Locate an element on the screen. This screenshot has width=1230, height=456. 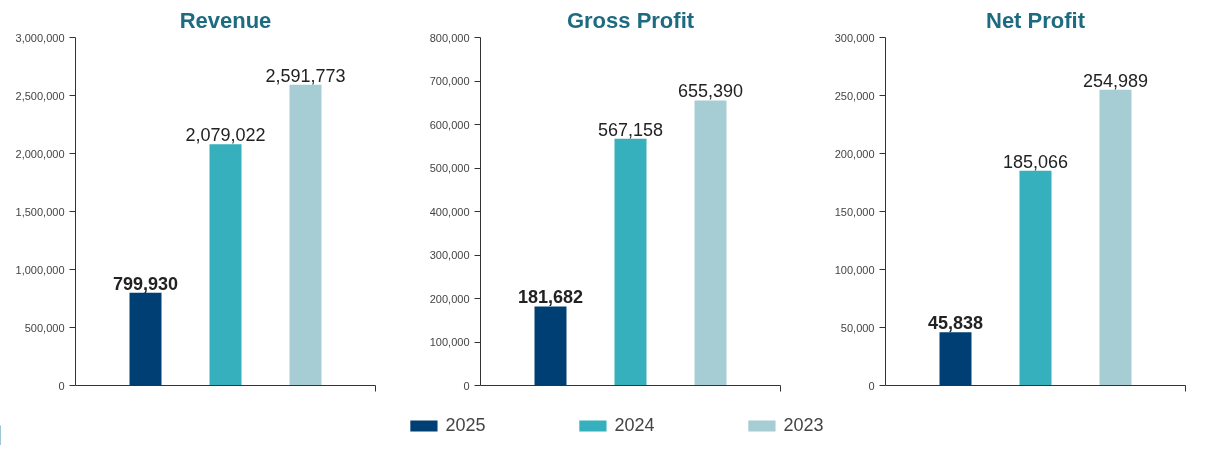
y-tick-label: 1,500,000 is located at coordinates (40, 211).